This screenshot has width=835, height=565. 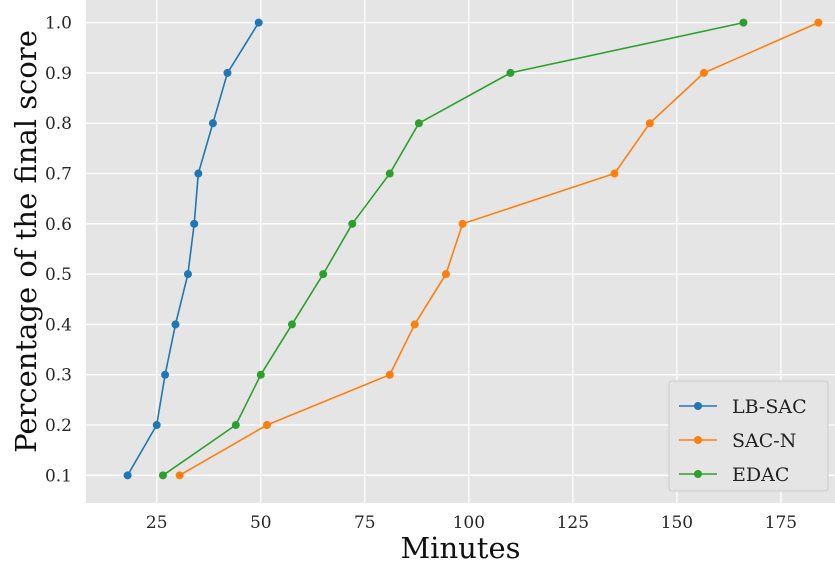 I want to click on legend-box, so click(x=748, y=436).